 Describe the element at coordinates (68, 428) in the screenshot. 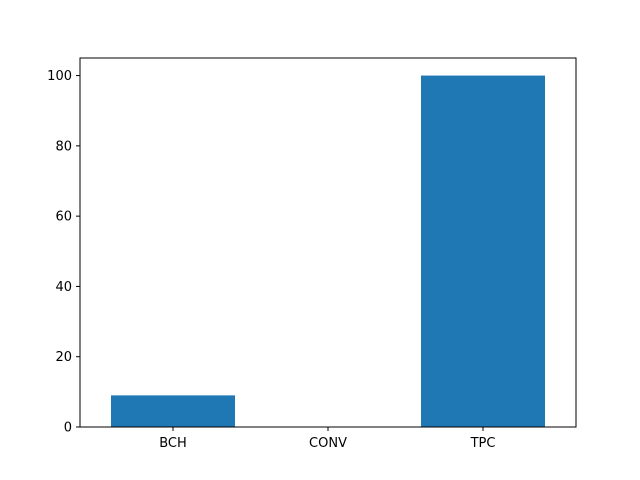

I see `y-tick-label: 0` at that location.